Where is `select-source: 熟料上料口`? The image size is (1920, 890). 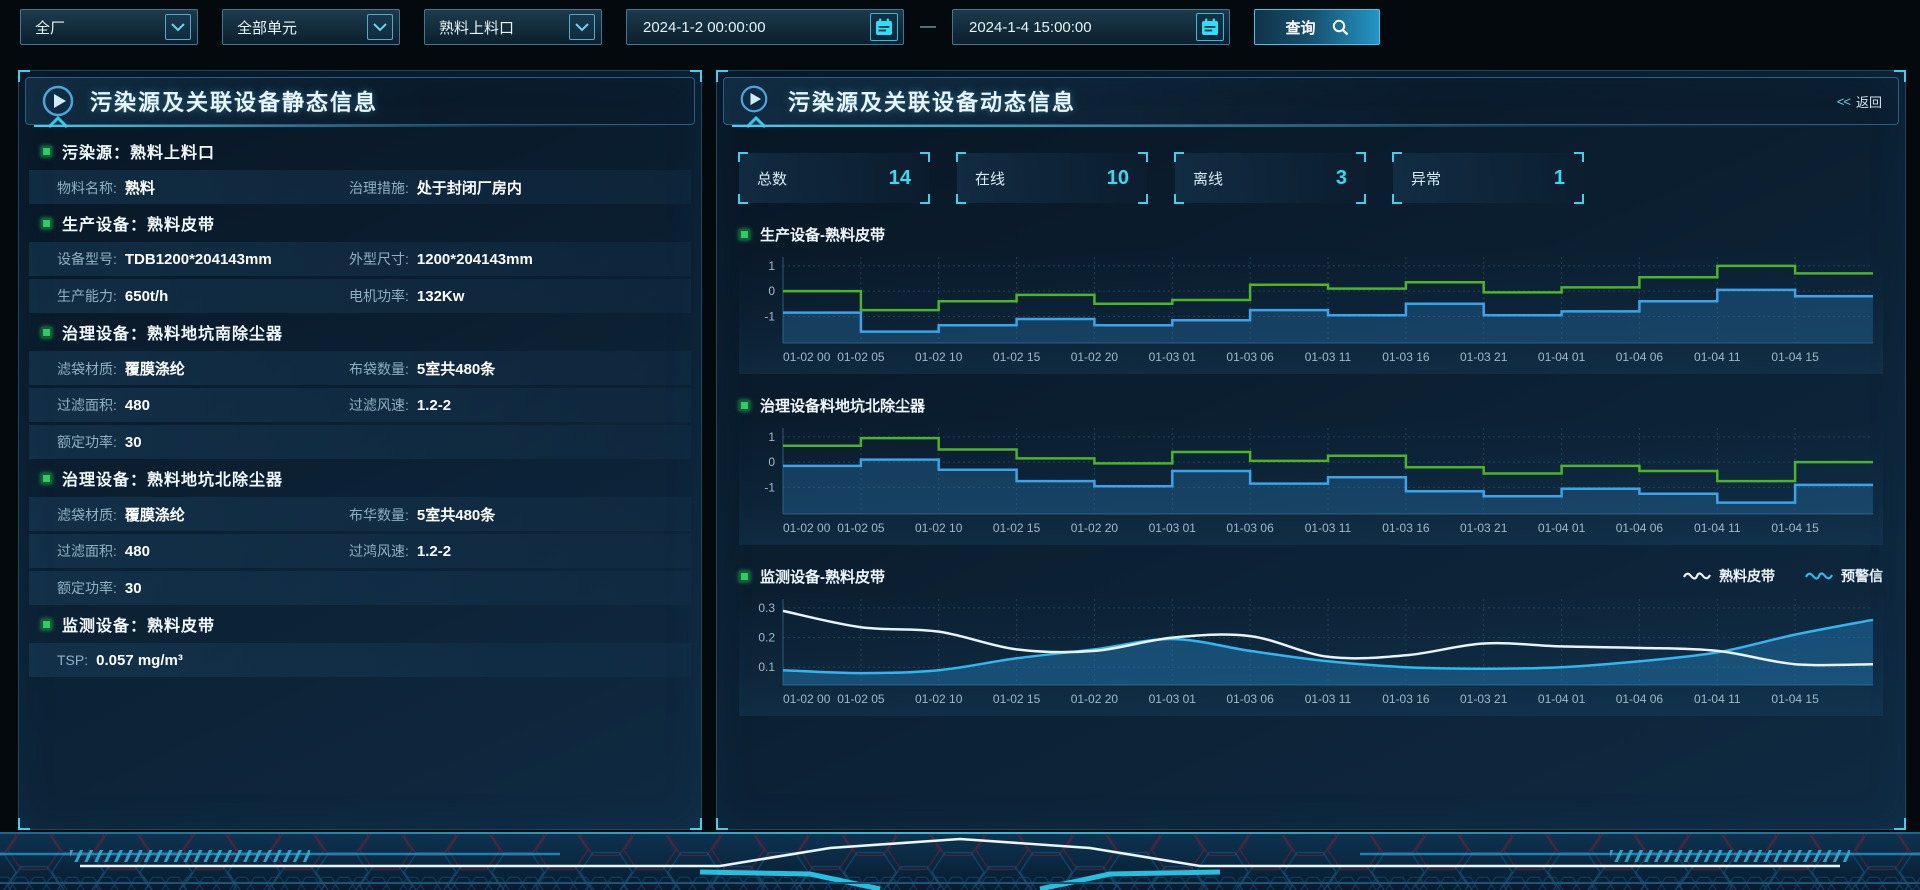
select-source: 熟料上料口 is located at coordinates (513, 27).